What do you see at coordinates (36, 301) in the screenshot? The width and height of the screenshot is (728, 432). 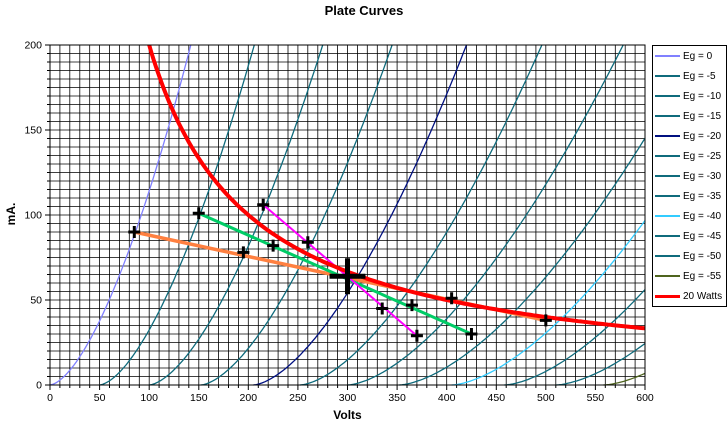 I see `y-tick-label-50: 50` at bounding box center [36, 301].